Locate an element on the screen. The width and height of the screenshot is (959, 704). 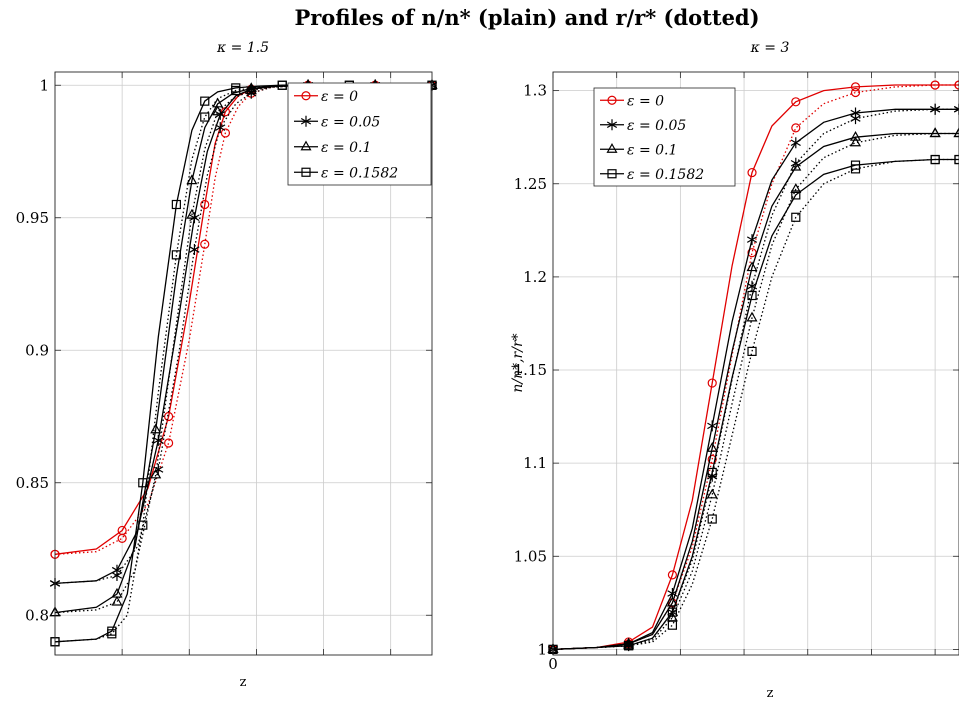
y-tick-label: 1.05 is located at coordinates (530, 556).